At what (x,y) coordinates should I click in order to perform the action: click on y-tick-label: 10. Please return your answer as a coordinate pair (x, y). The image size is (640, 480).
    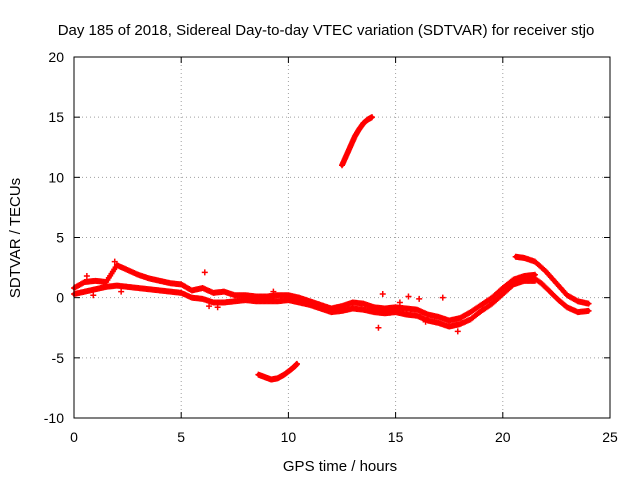
    Looking at the image, I should click on (56, 177).